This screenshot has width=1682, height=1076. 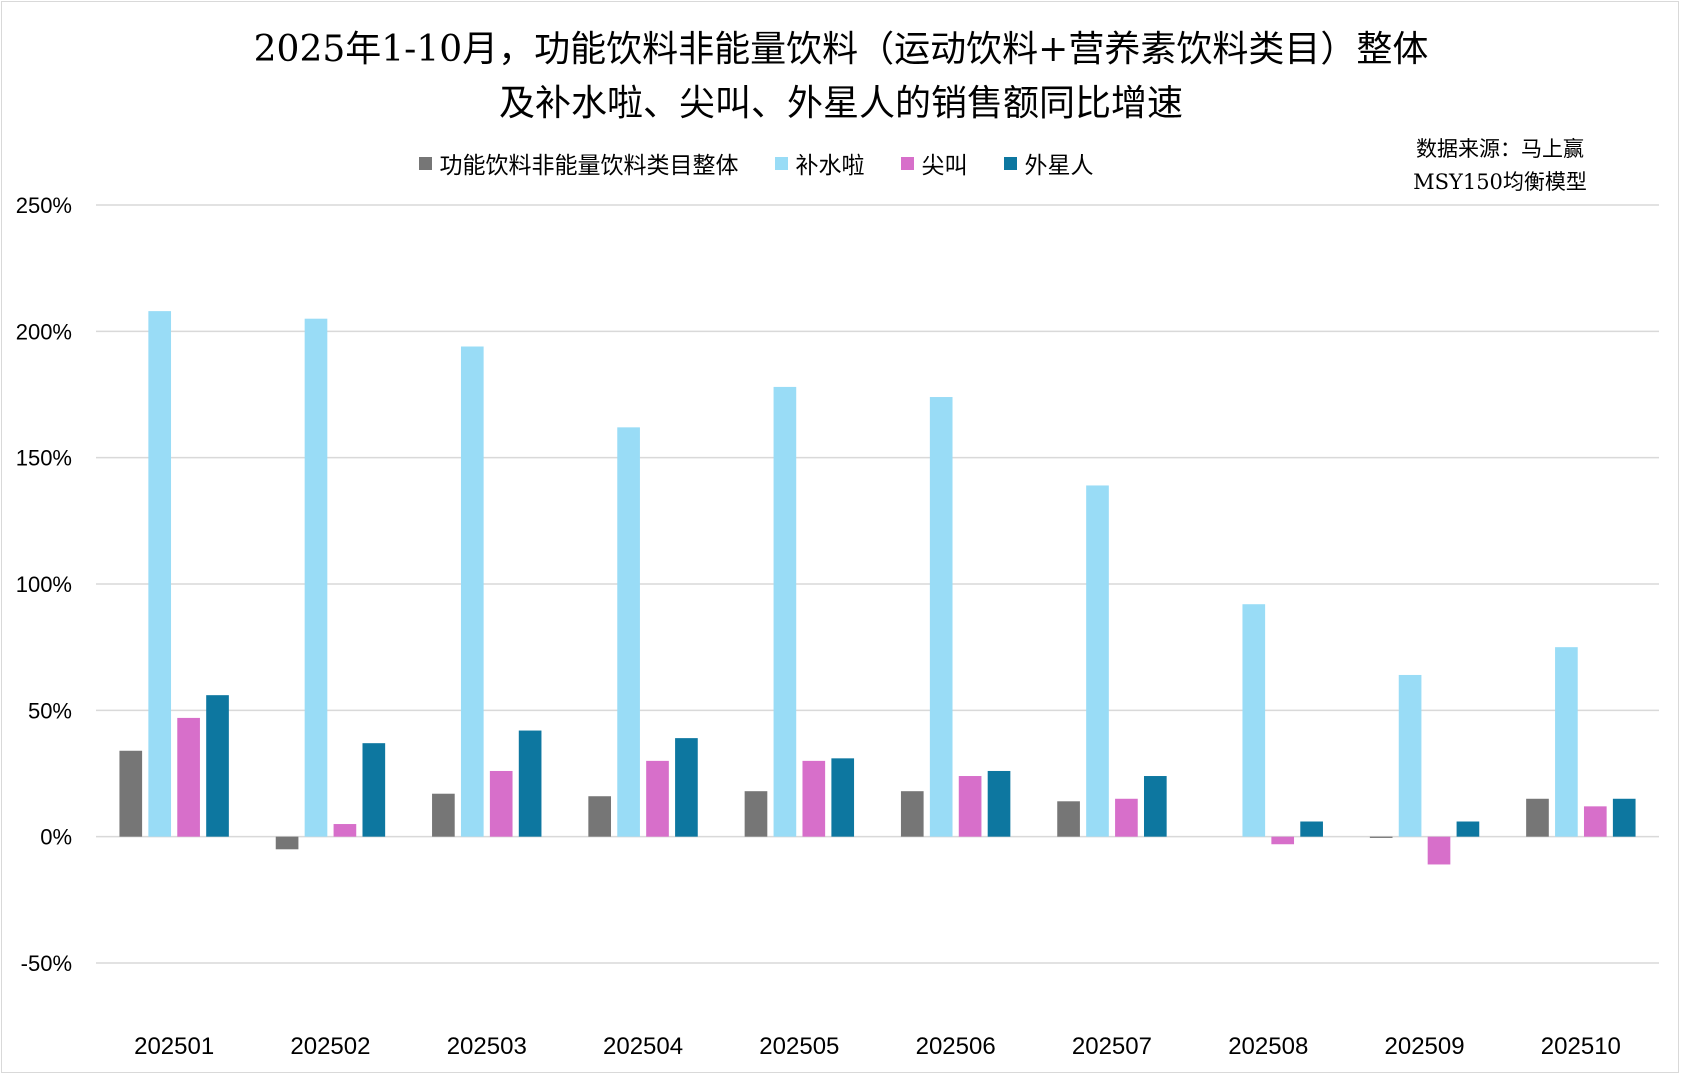 What do you see at coordinates (1581, 1046) in the screenshot?
I see `x-tick-label: 202510` at bounding box center [1581, 1046].